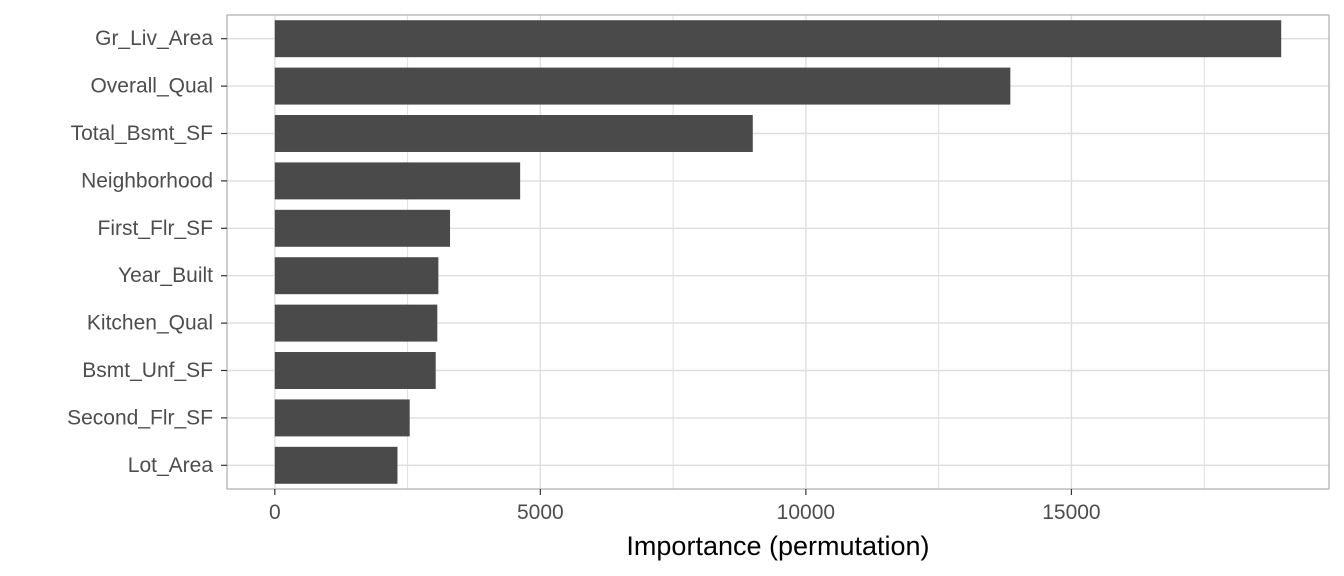 The height and width of the screenshot is (576, 1344). I want to click on y-tick-label: Total_Bsmt_SF, so click(142, 133).